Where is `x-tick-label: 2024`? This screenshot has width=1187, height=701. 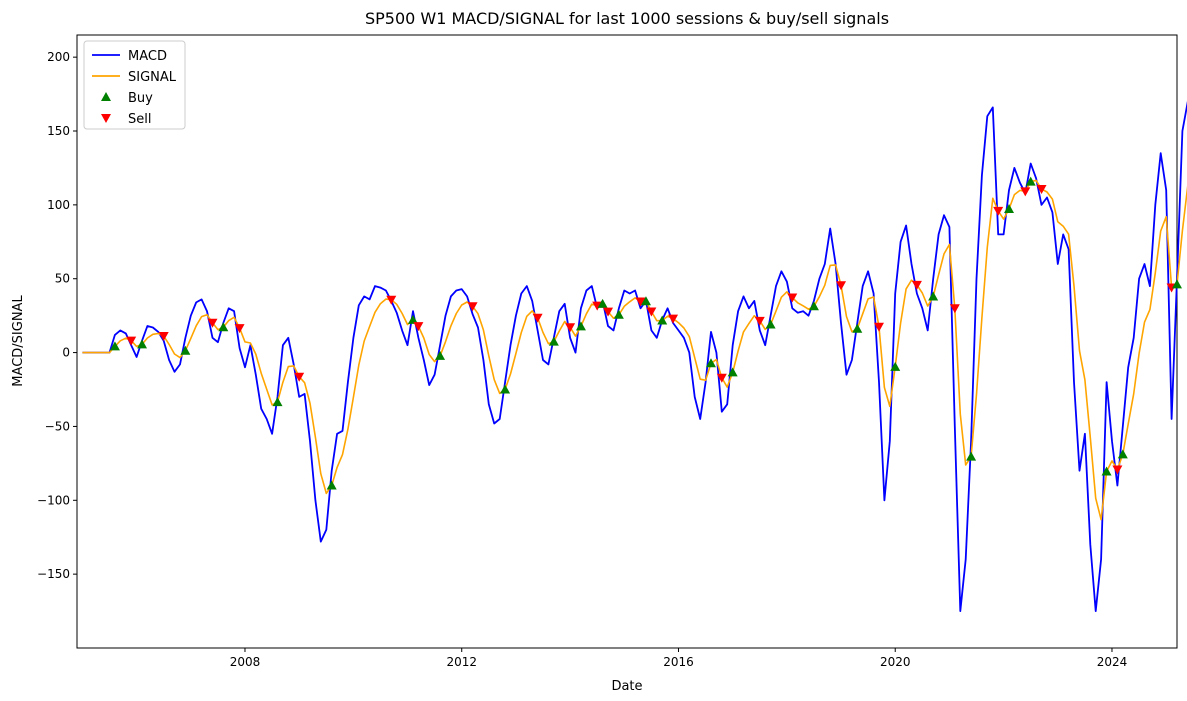 x-tick-label: 2024 is located at coordinates (1112, 662).